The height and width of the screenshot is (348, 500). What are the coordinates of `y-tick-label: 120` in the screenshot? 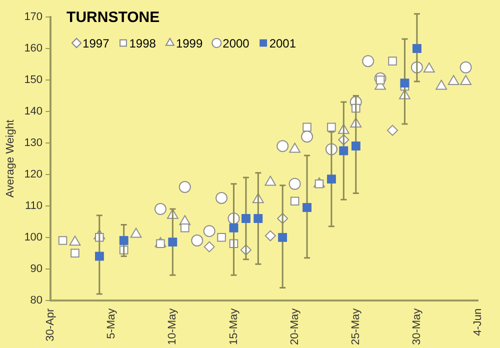 It's located at (33, 174).